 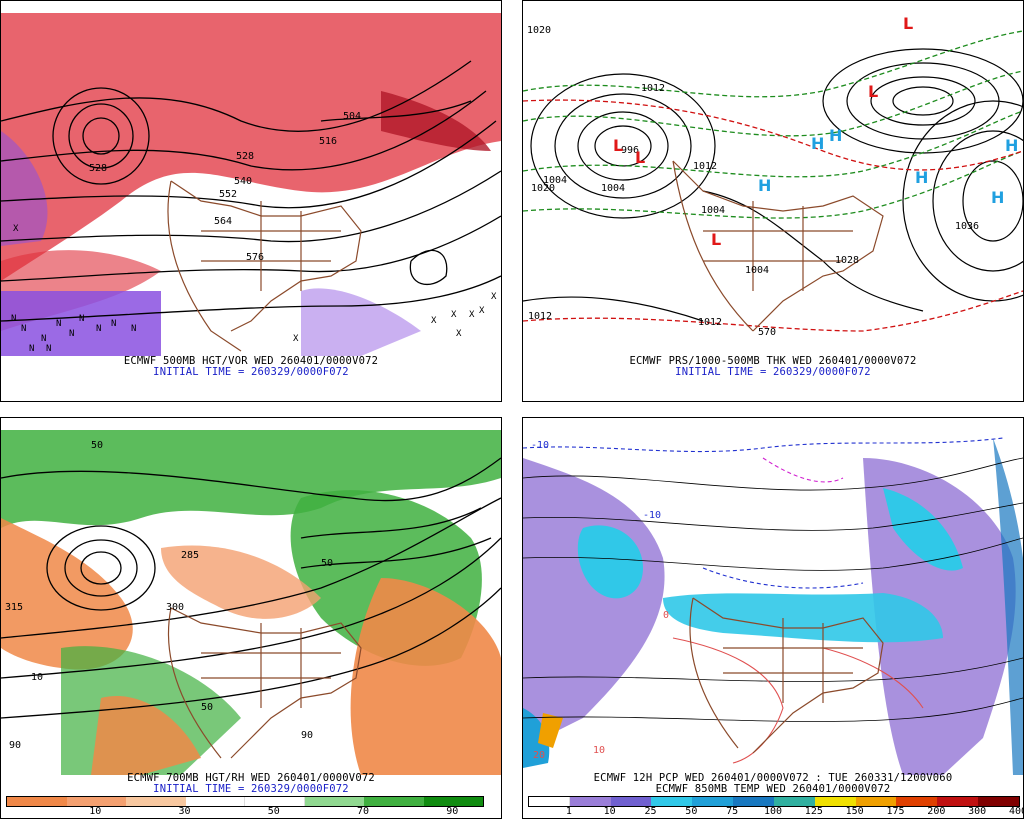 I want to click on contour-label: 564, so click(x=223, y=221).